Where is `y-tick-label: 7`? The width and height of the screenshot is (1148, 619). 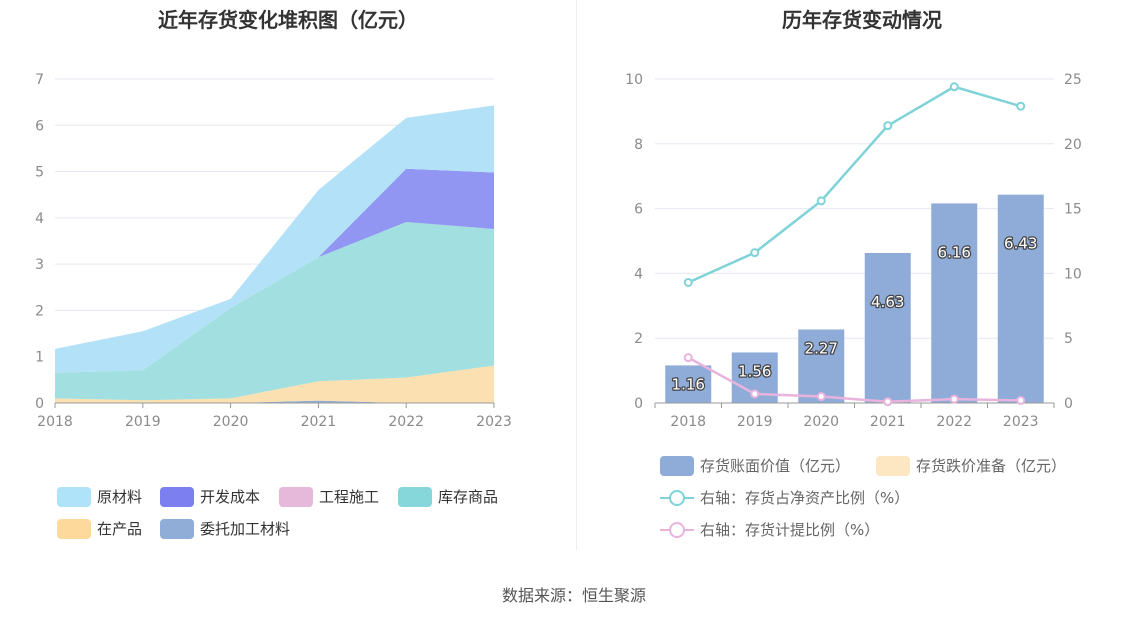
y-tick-label: 7 is located at coordinates (39, 80).